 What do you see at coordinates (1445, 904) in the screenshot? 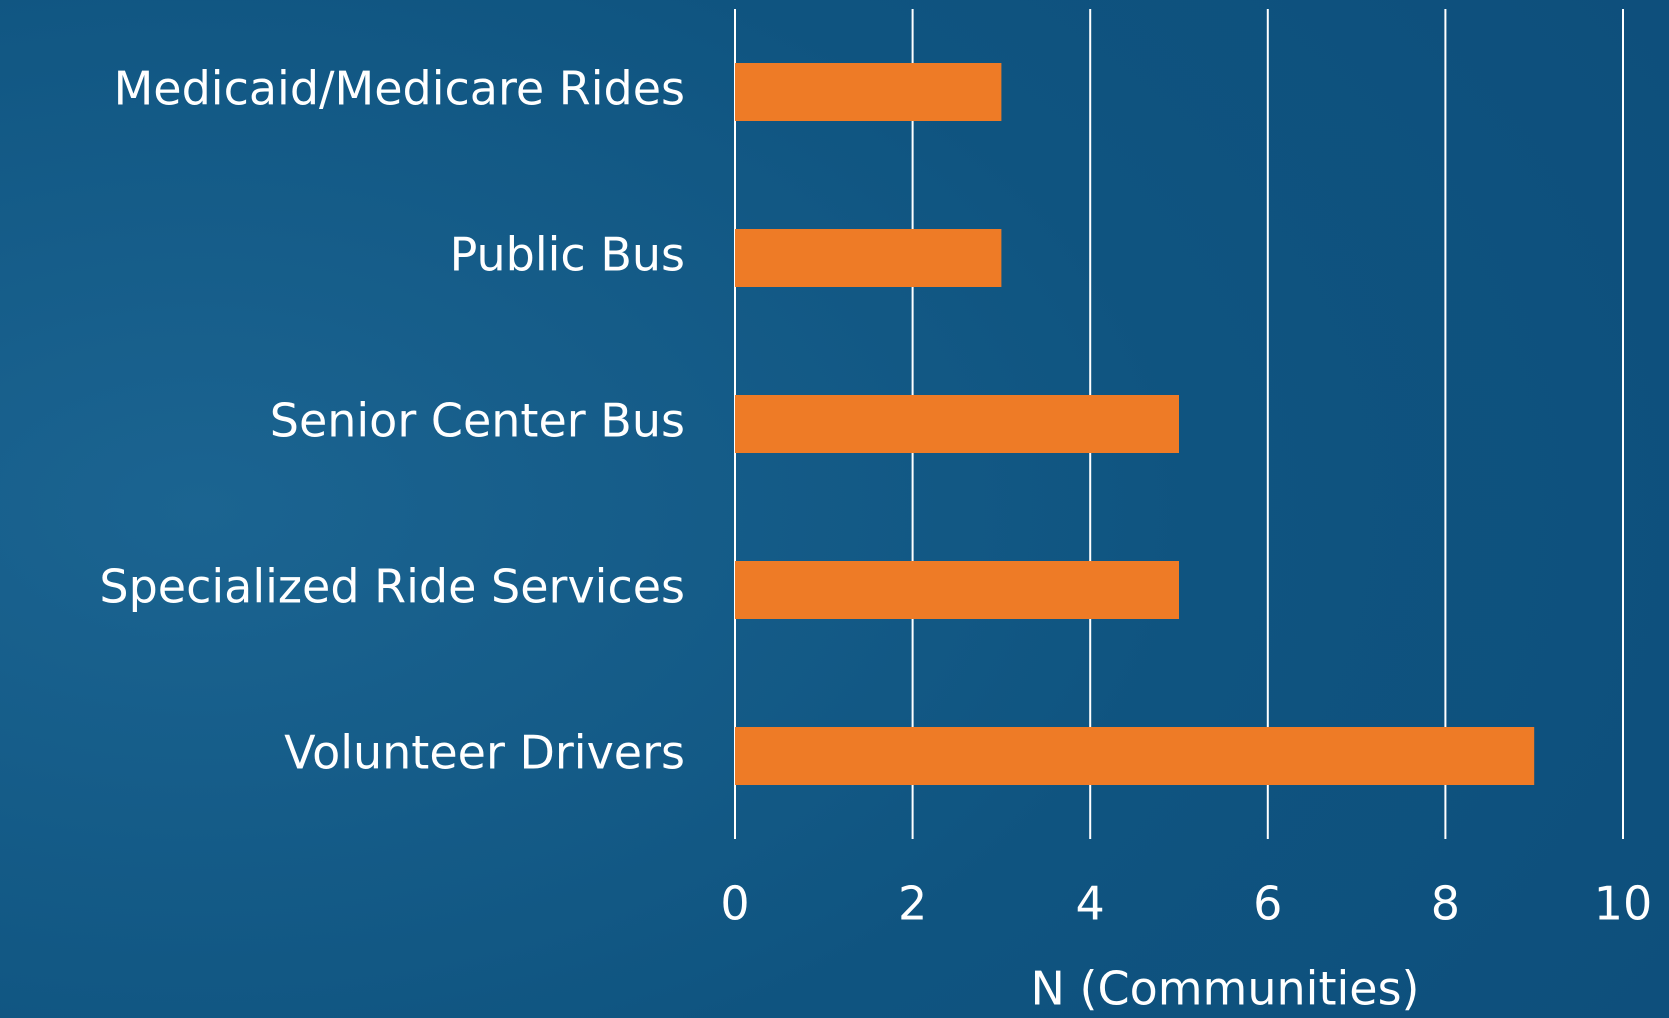
I see `x-tick-label: 8` at bounding box center [1445, 904].